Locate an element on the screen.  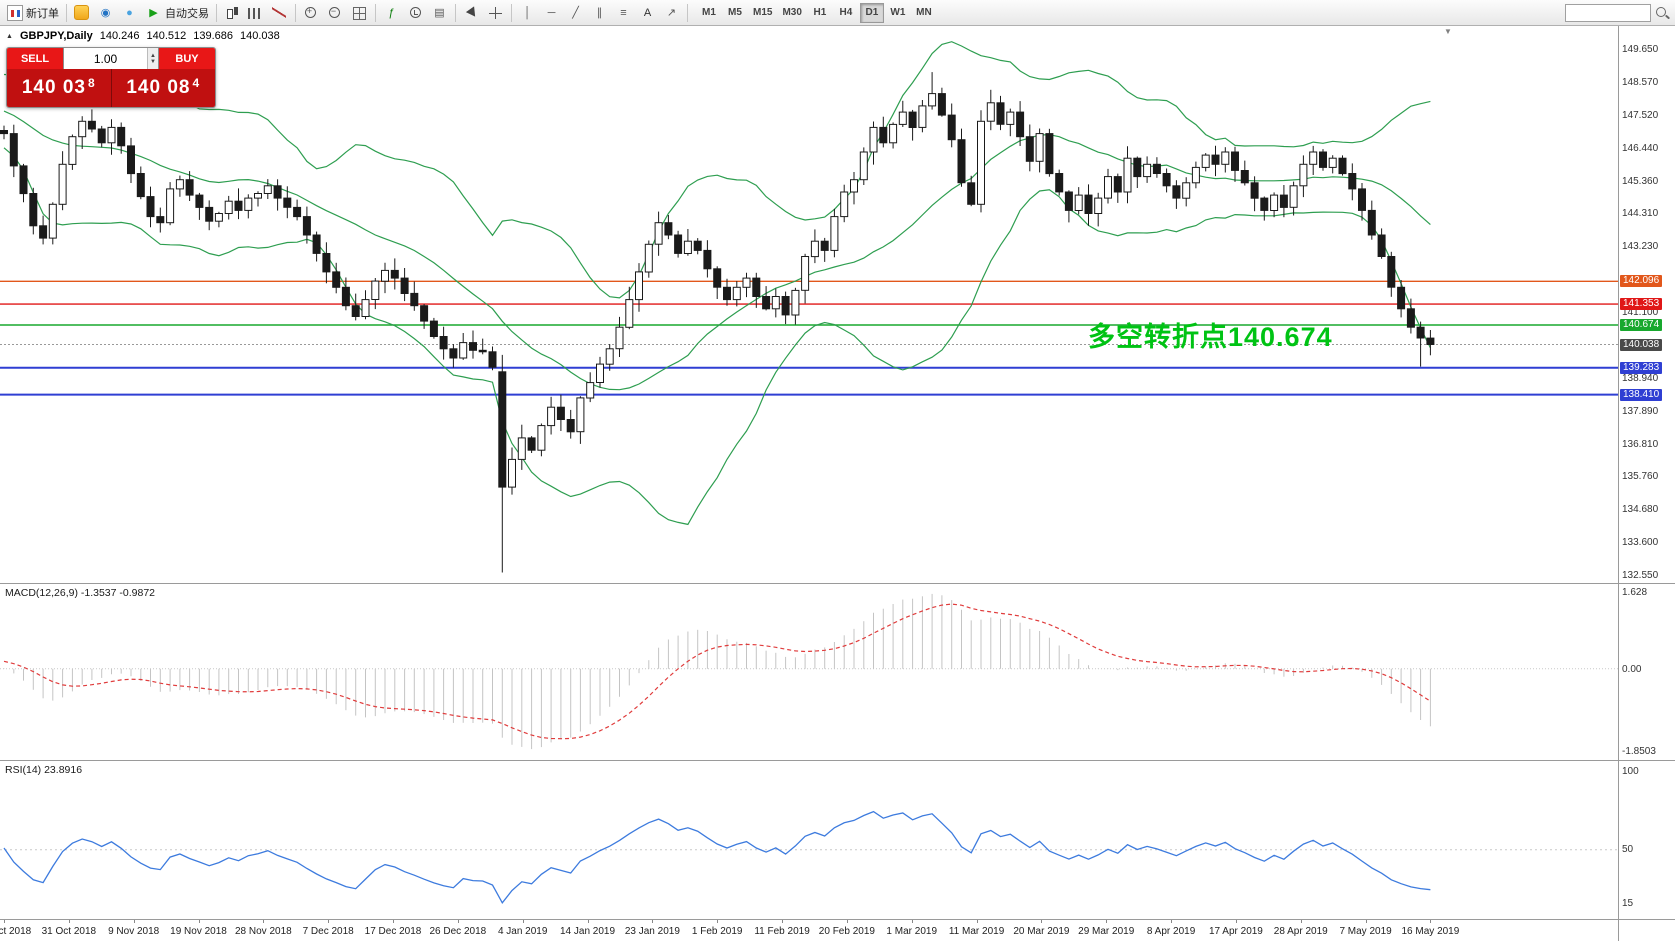
cursor-button is located at coordinates (471, 13).